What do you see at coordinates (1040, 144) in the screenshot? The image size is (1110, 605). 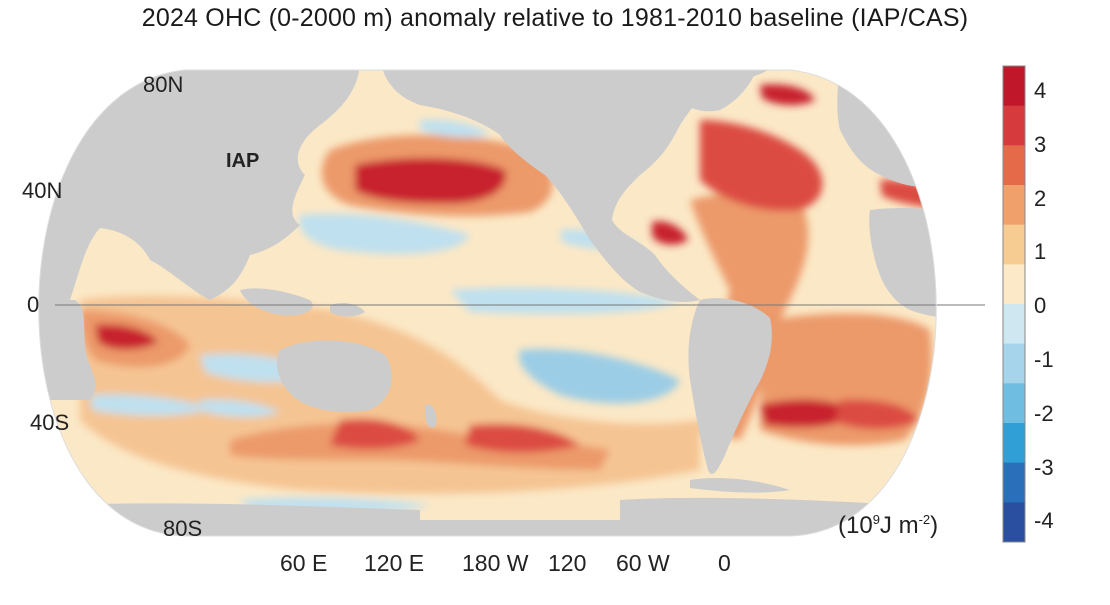 I see `colorbar-tick-label: 3` at bounding box center [1040, 144].